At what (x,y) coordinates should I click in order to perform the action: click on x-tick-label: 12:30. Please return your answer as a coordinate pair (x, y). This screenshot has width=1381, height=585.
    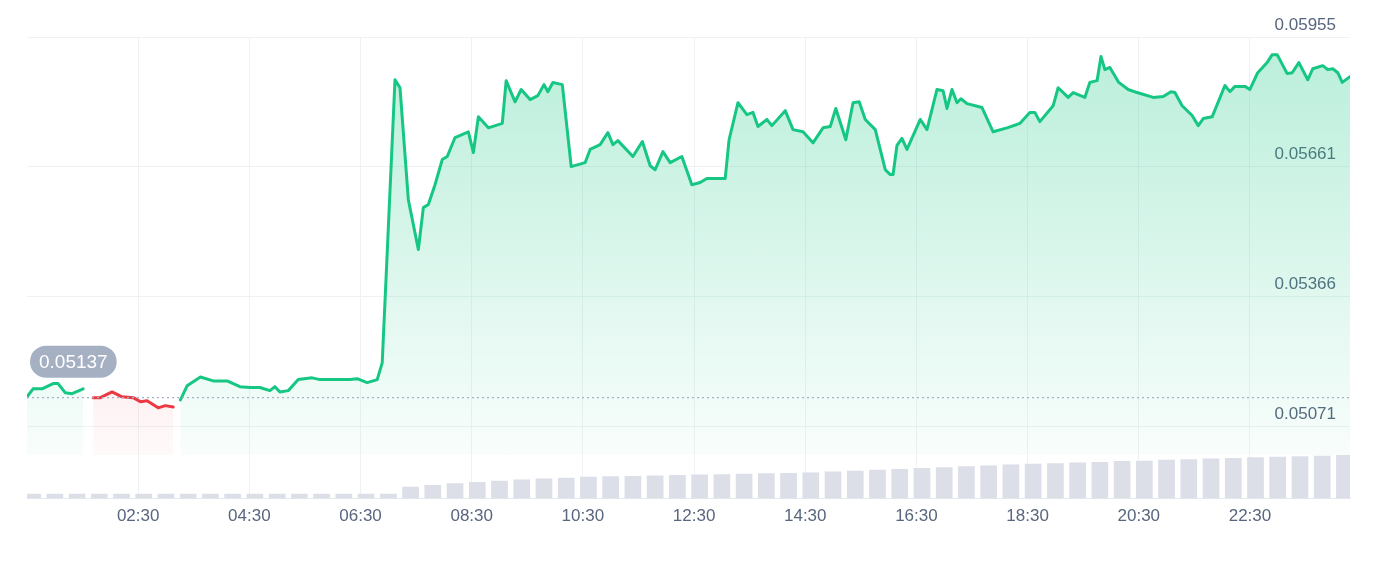
    Looking at the image, I should click on (694, 516).